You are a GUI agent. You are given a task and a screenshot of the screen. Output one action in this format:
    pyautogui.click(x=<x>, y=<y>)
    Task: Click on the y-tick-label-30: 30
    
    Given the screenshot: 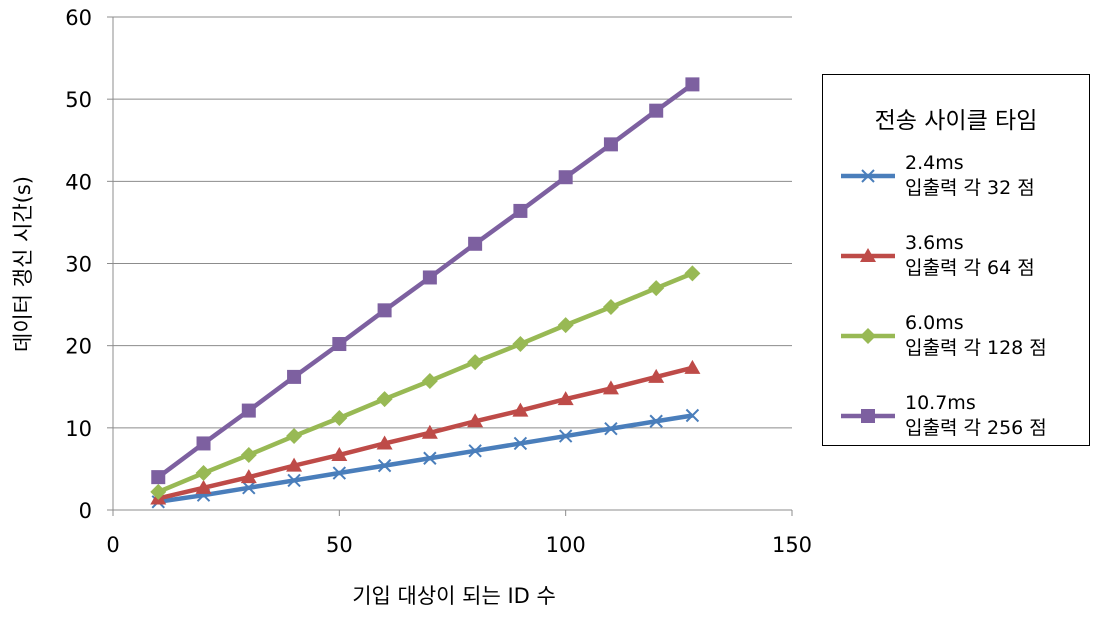 What is the action you would take?
    pyautogui.click(x=78, y=265)
    